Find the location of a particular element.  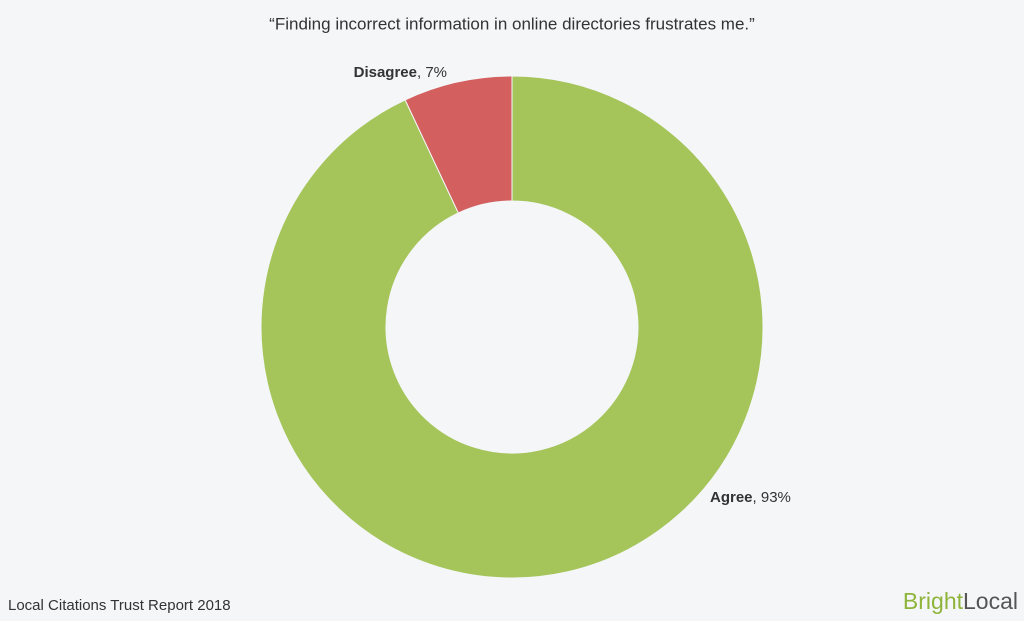

brand-logo: BrightLocal is located at coordinates (960, 601).